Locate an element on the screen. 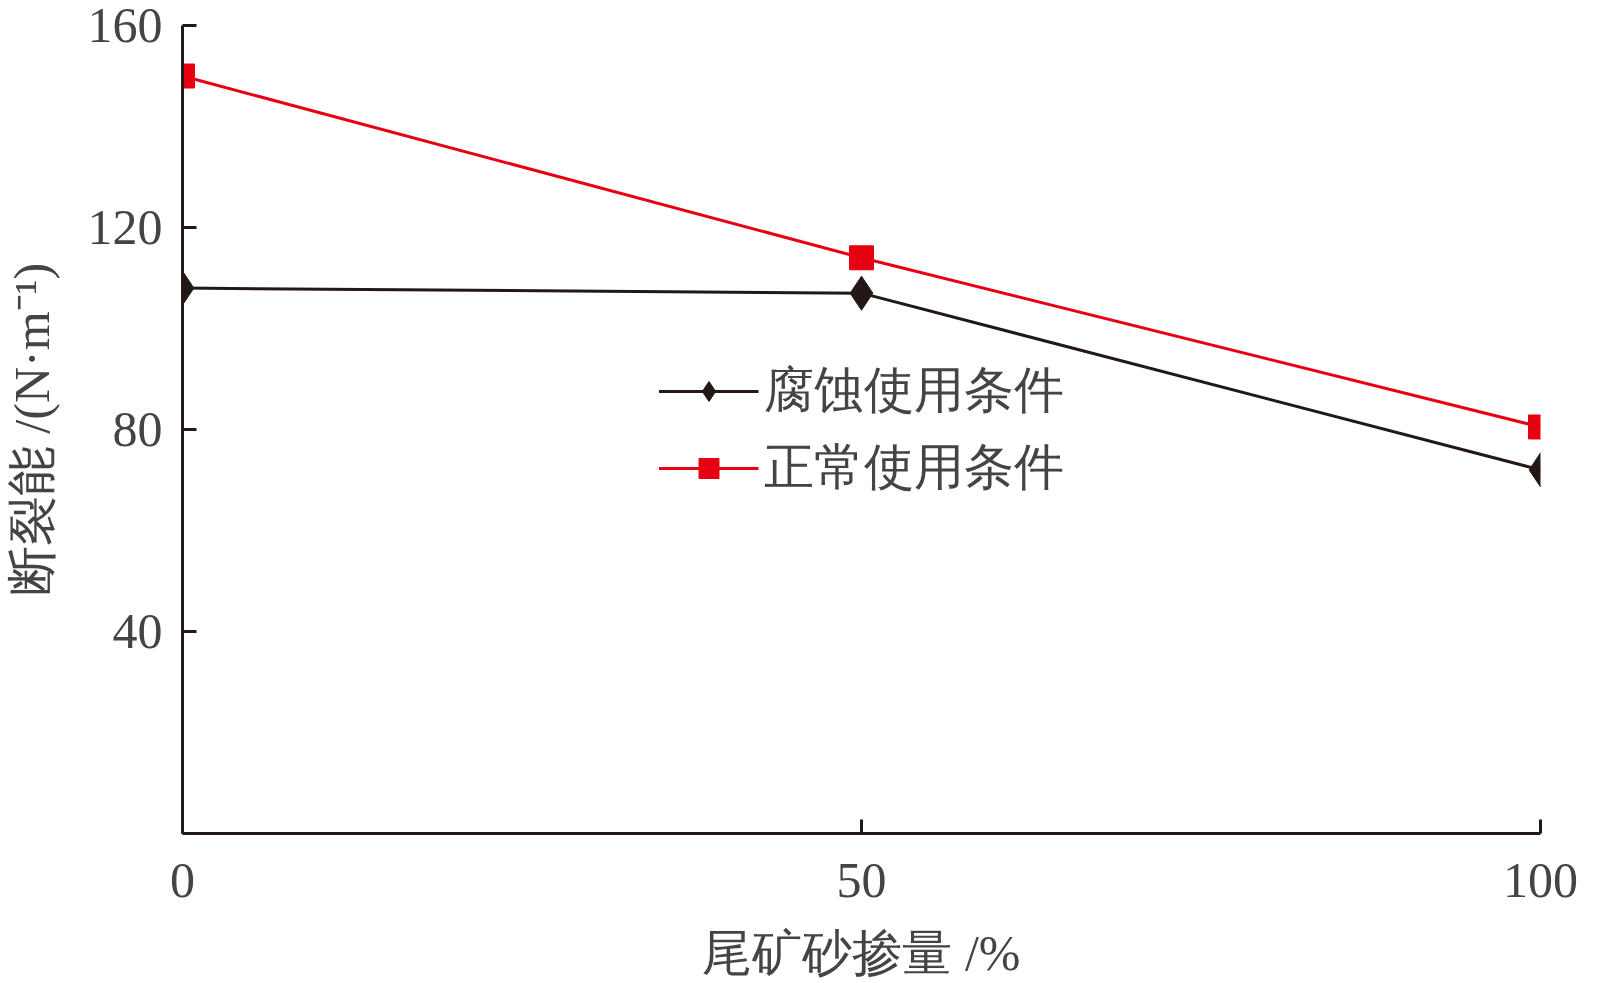  y-axis-title: 断裂能 /(N·m⁻¹) is located at coordinates (31, 429).